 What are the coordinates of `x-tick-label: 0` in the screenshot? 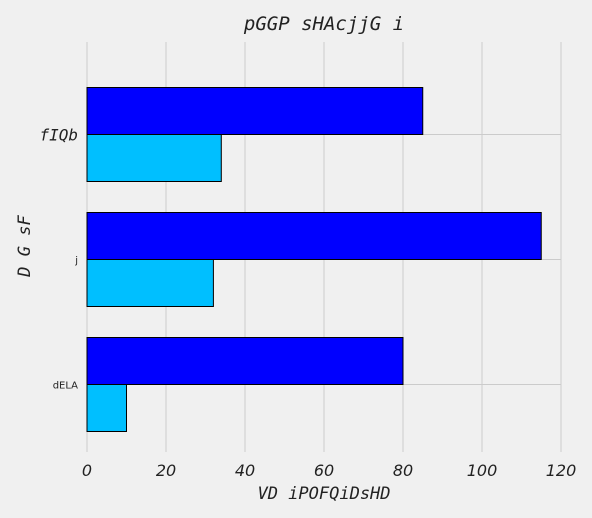 It's located at (87, 470).